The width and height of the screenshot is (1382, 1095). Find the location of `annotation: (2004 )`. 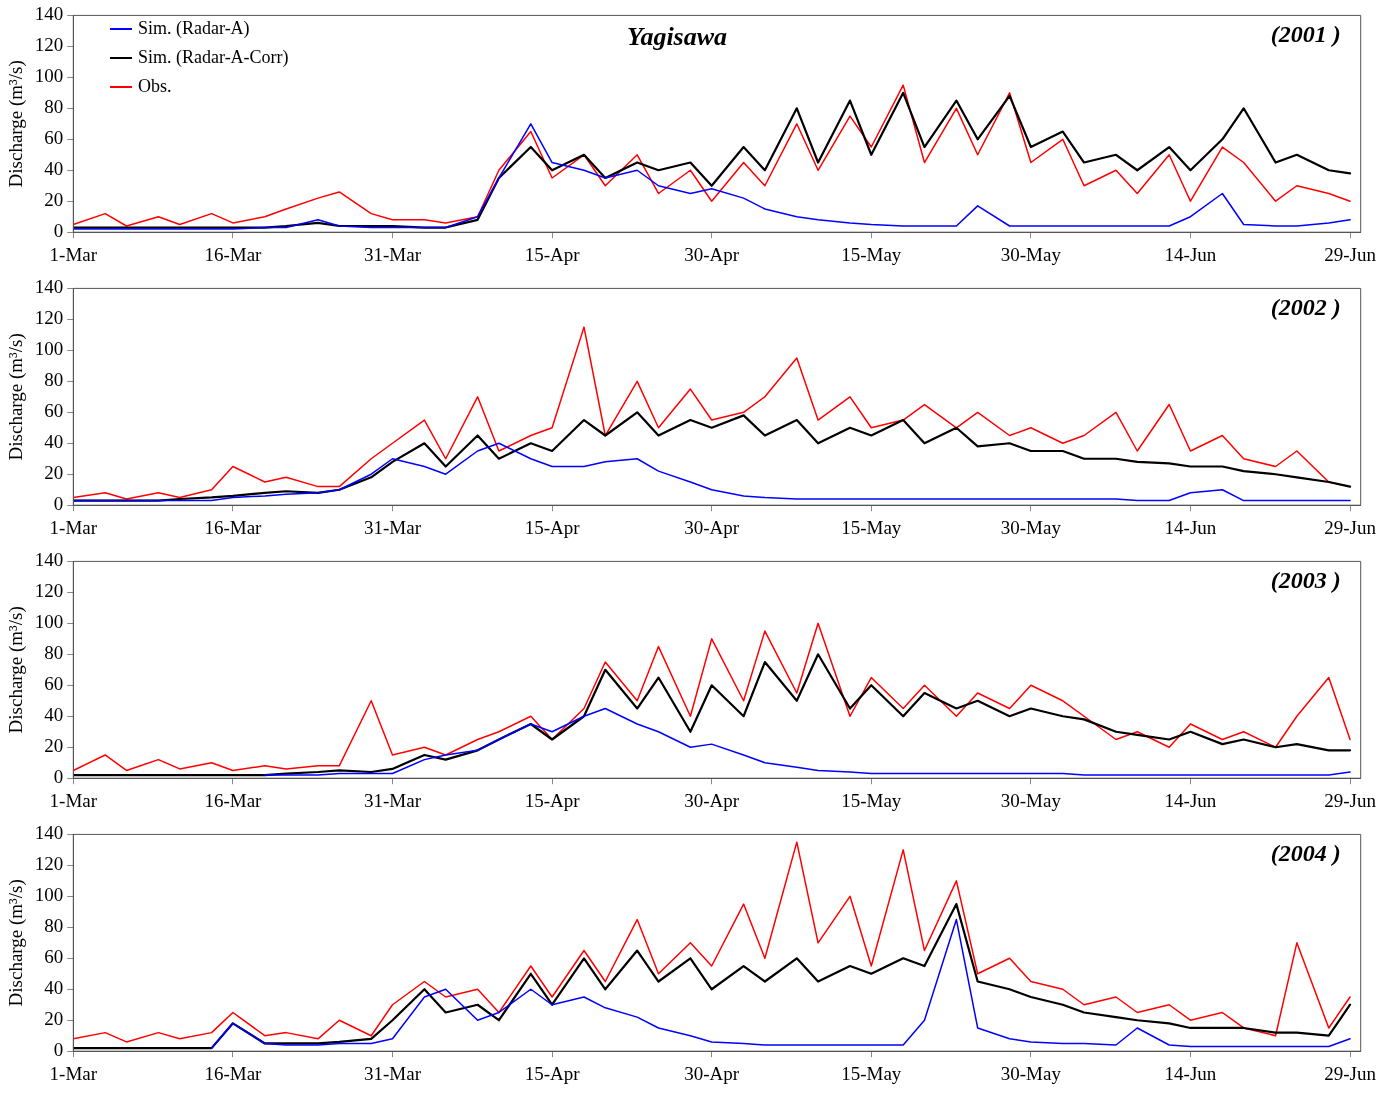

annotation: (2004 ) is located at coordinates (1305, 852).